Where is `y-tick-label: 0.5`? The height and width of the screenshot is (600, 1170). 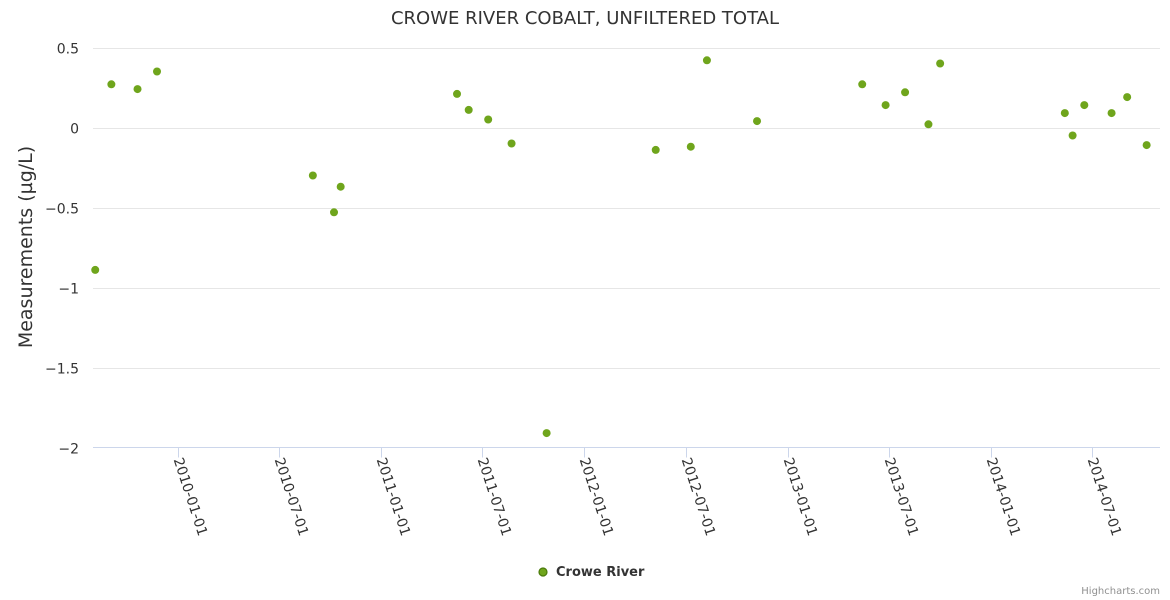
y-tick-label: 0.5 is located at coordinates (68, 50).